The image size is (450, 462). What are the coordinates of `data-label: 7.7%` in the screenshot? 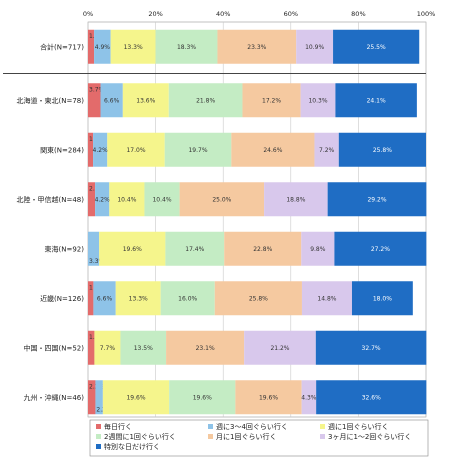 It's located at (108, 348).